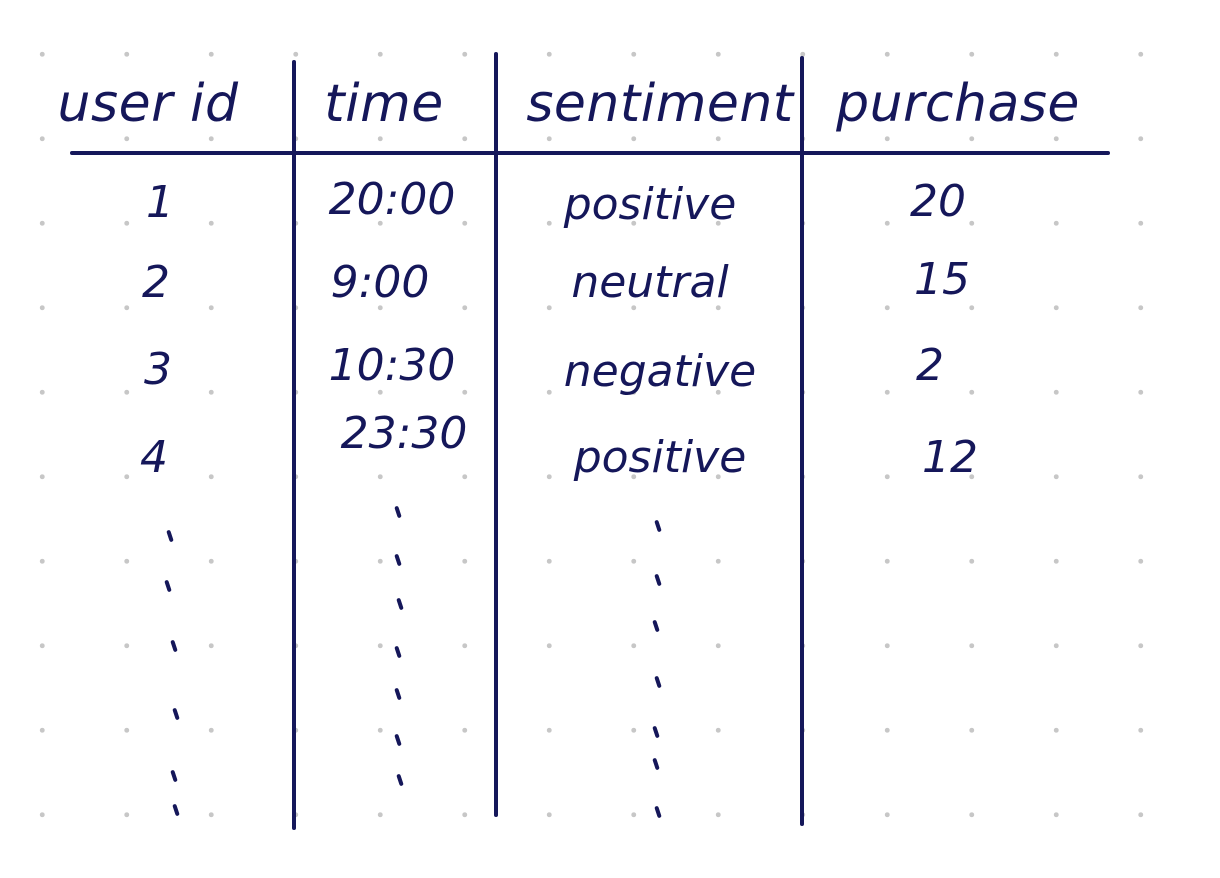  I want to click on cell-purchase: 12, so click(950, 457).